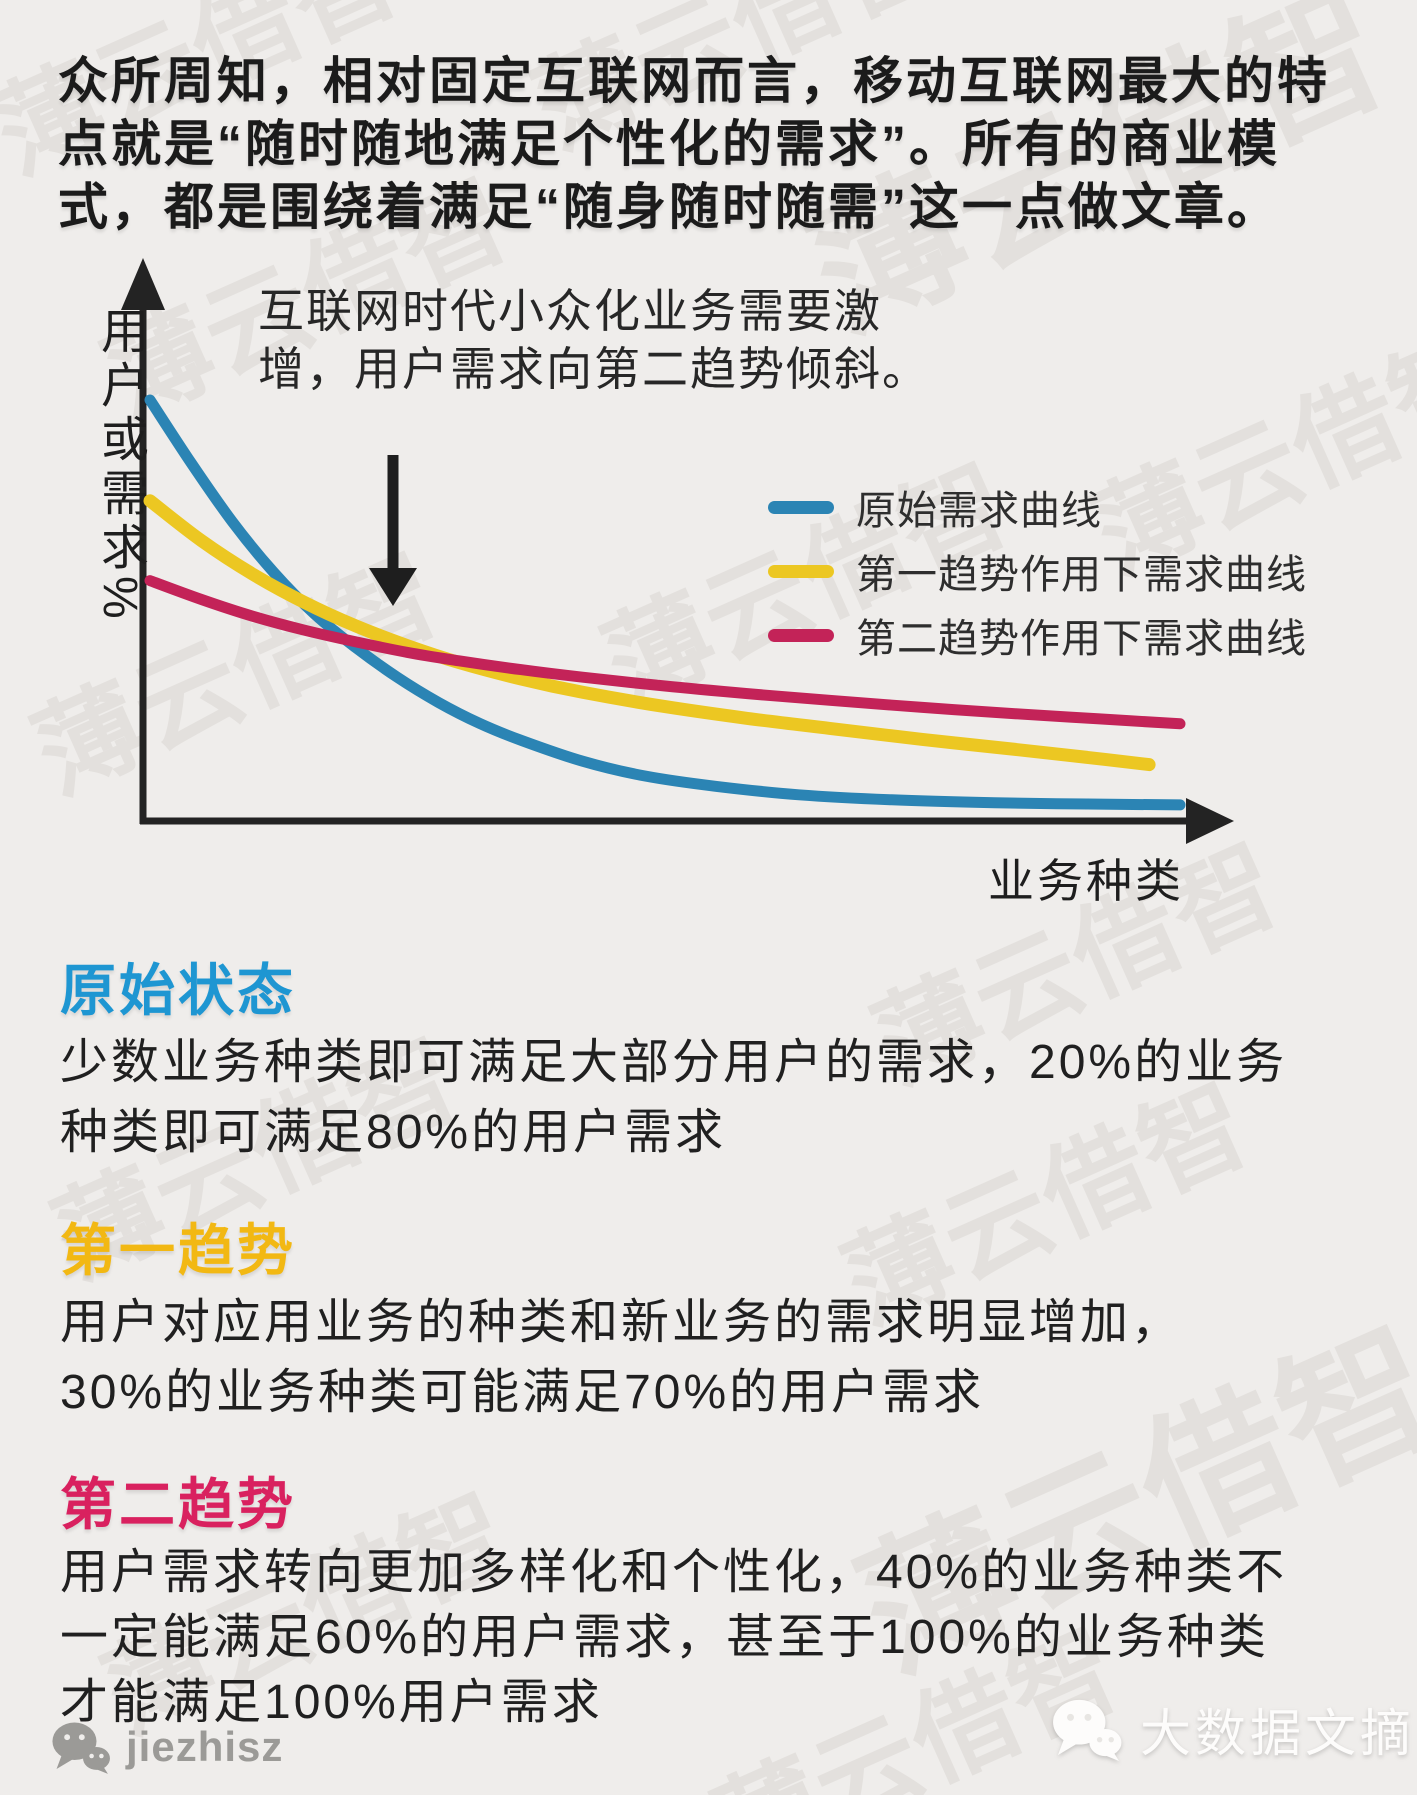  Describe the element at coordinates (1086, 881) in the screenshot. I see `x-axis-label: 业务种类` at that location.